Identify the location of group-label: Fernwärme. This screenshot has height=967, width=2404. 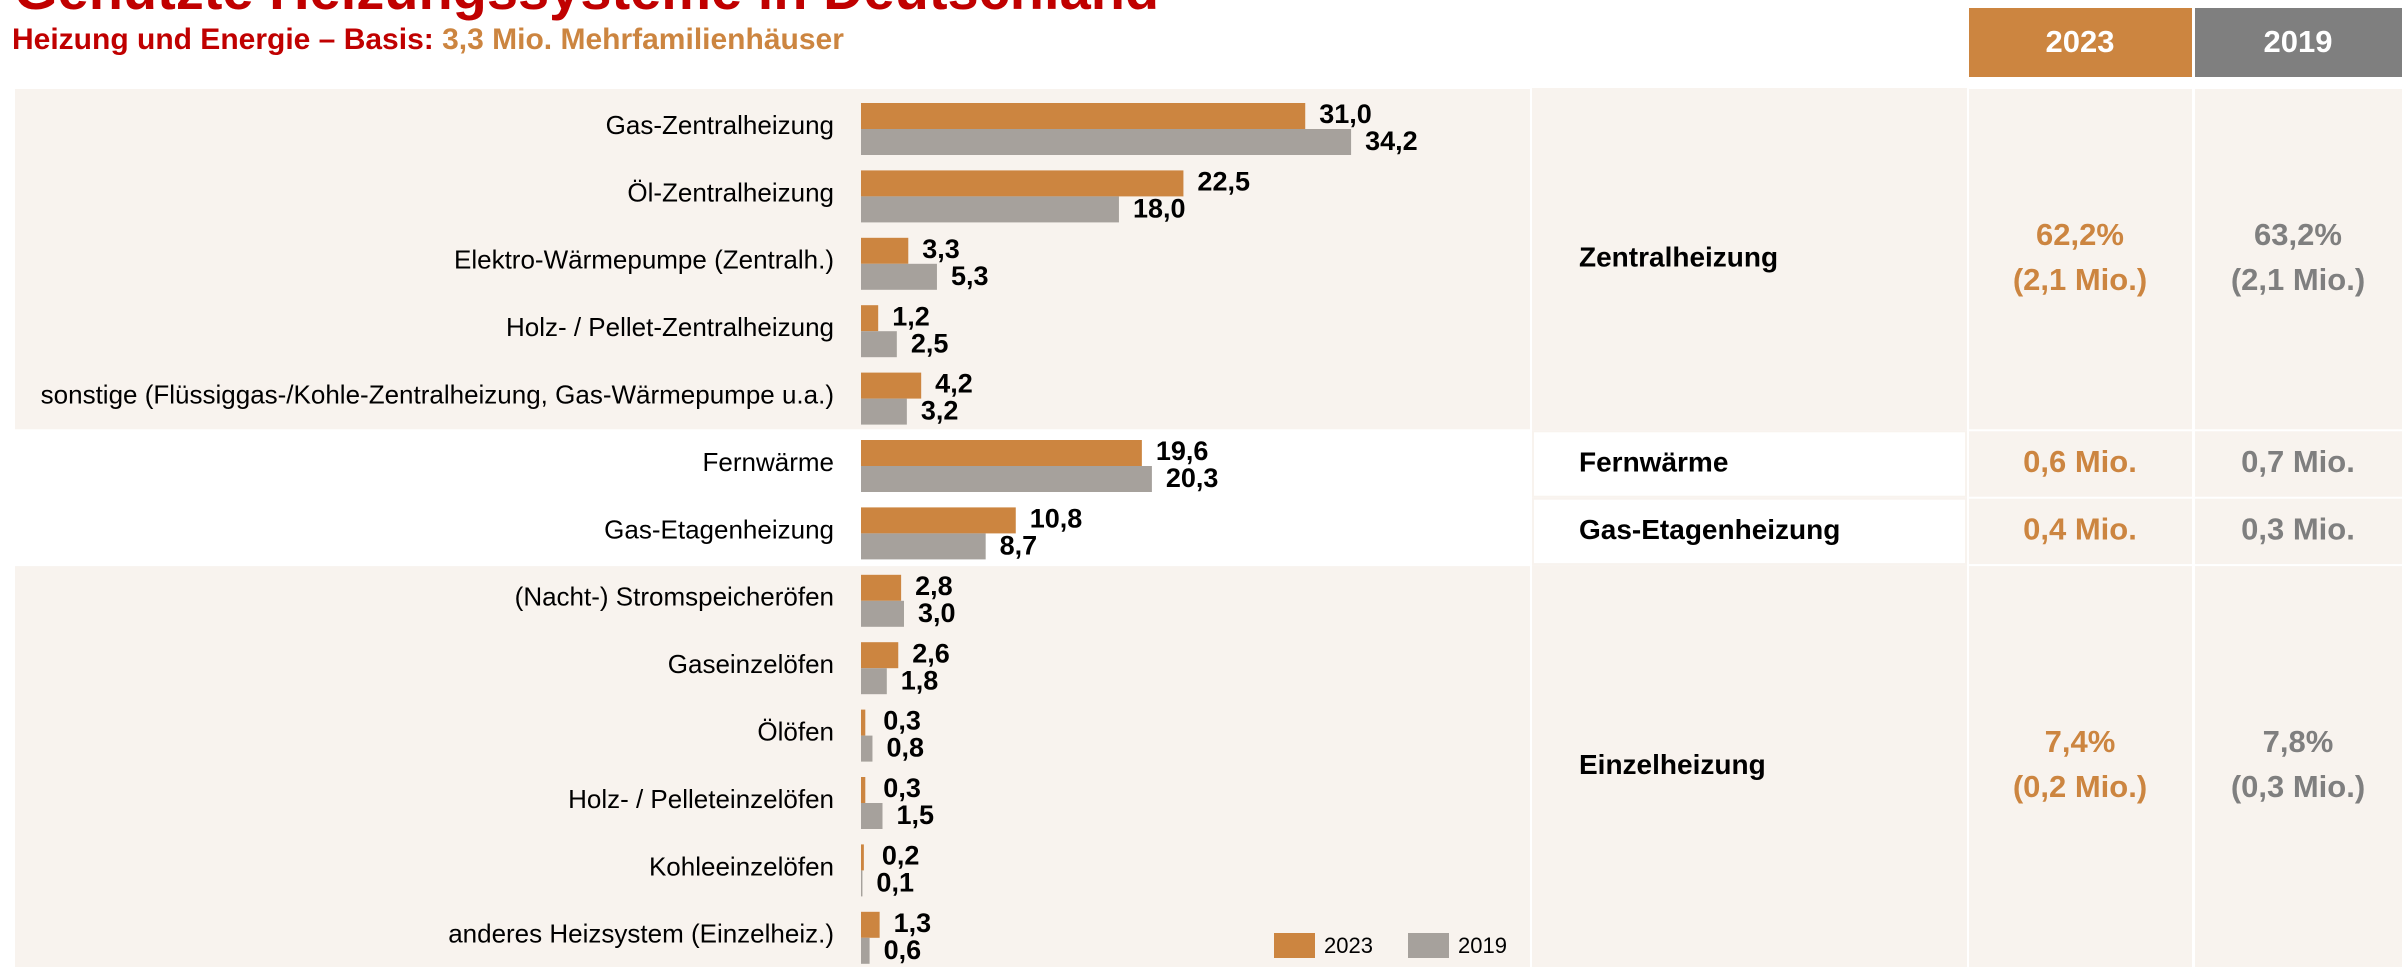
(1653, 461).